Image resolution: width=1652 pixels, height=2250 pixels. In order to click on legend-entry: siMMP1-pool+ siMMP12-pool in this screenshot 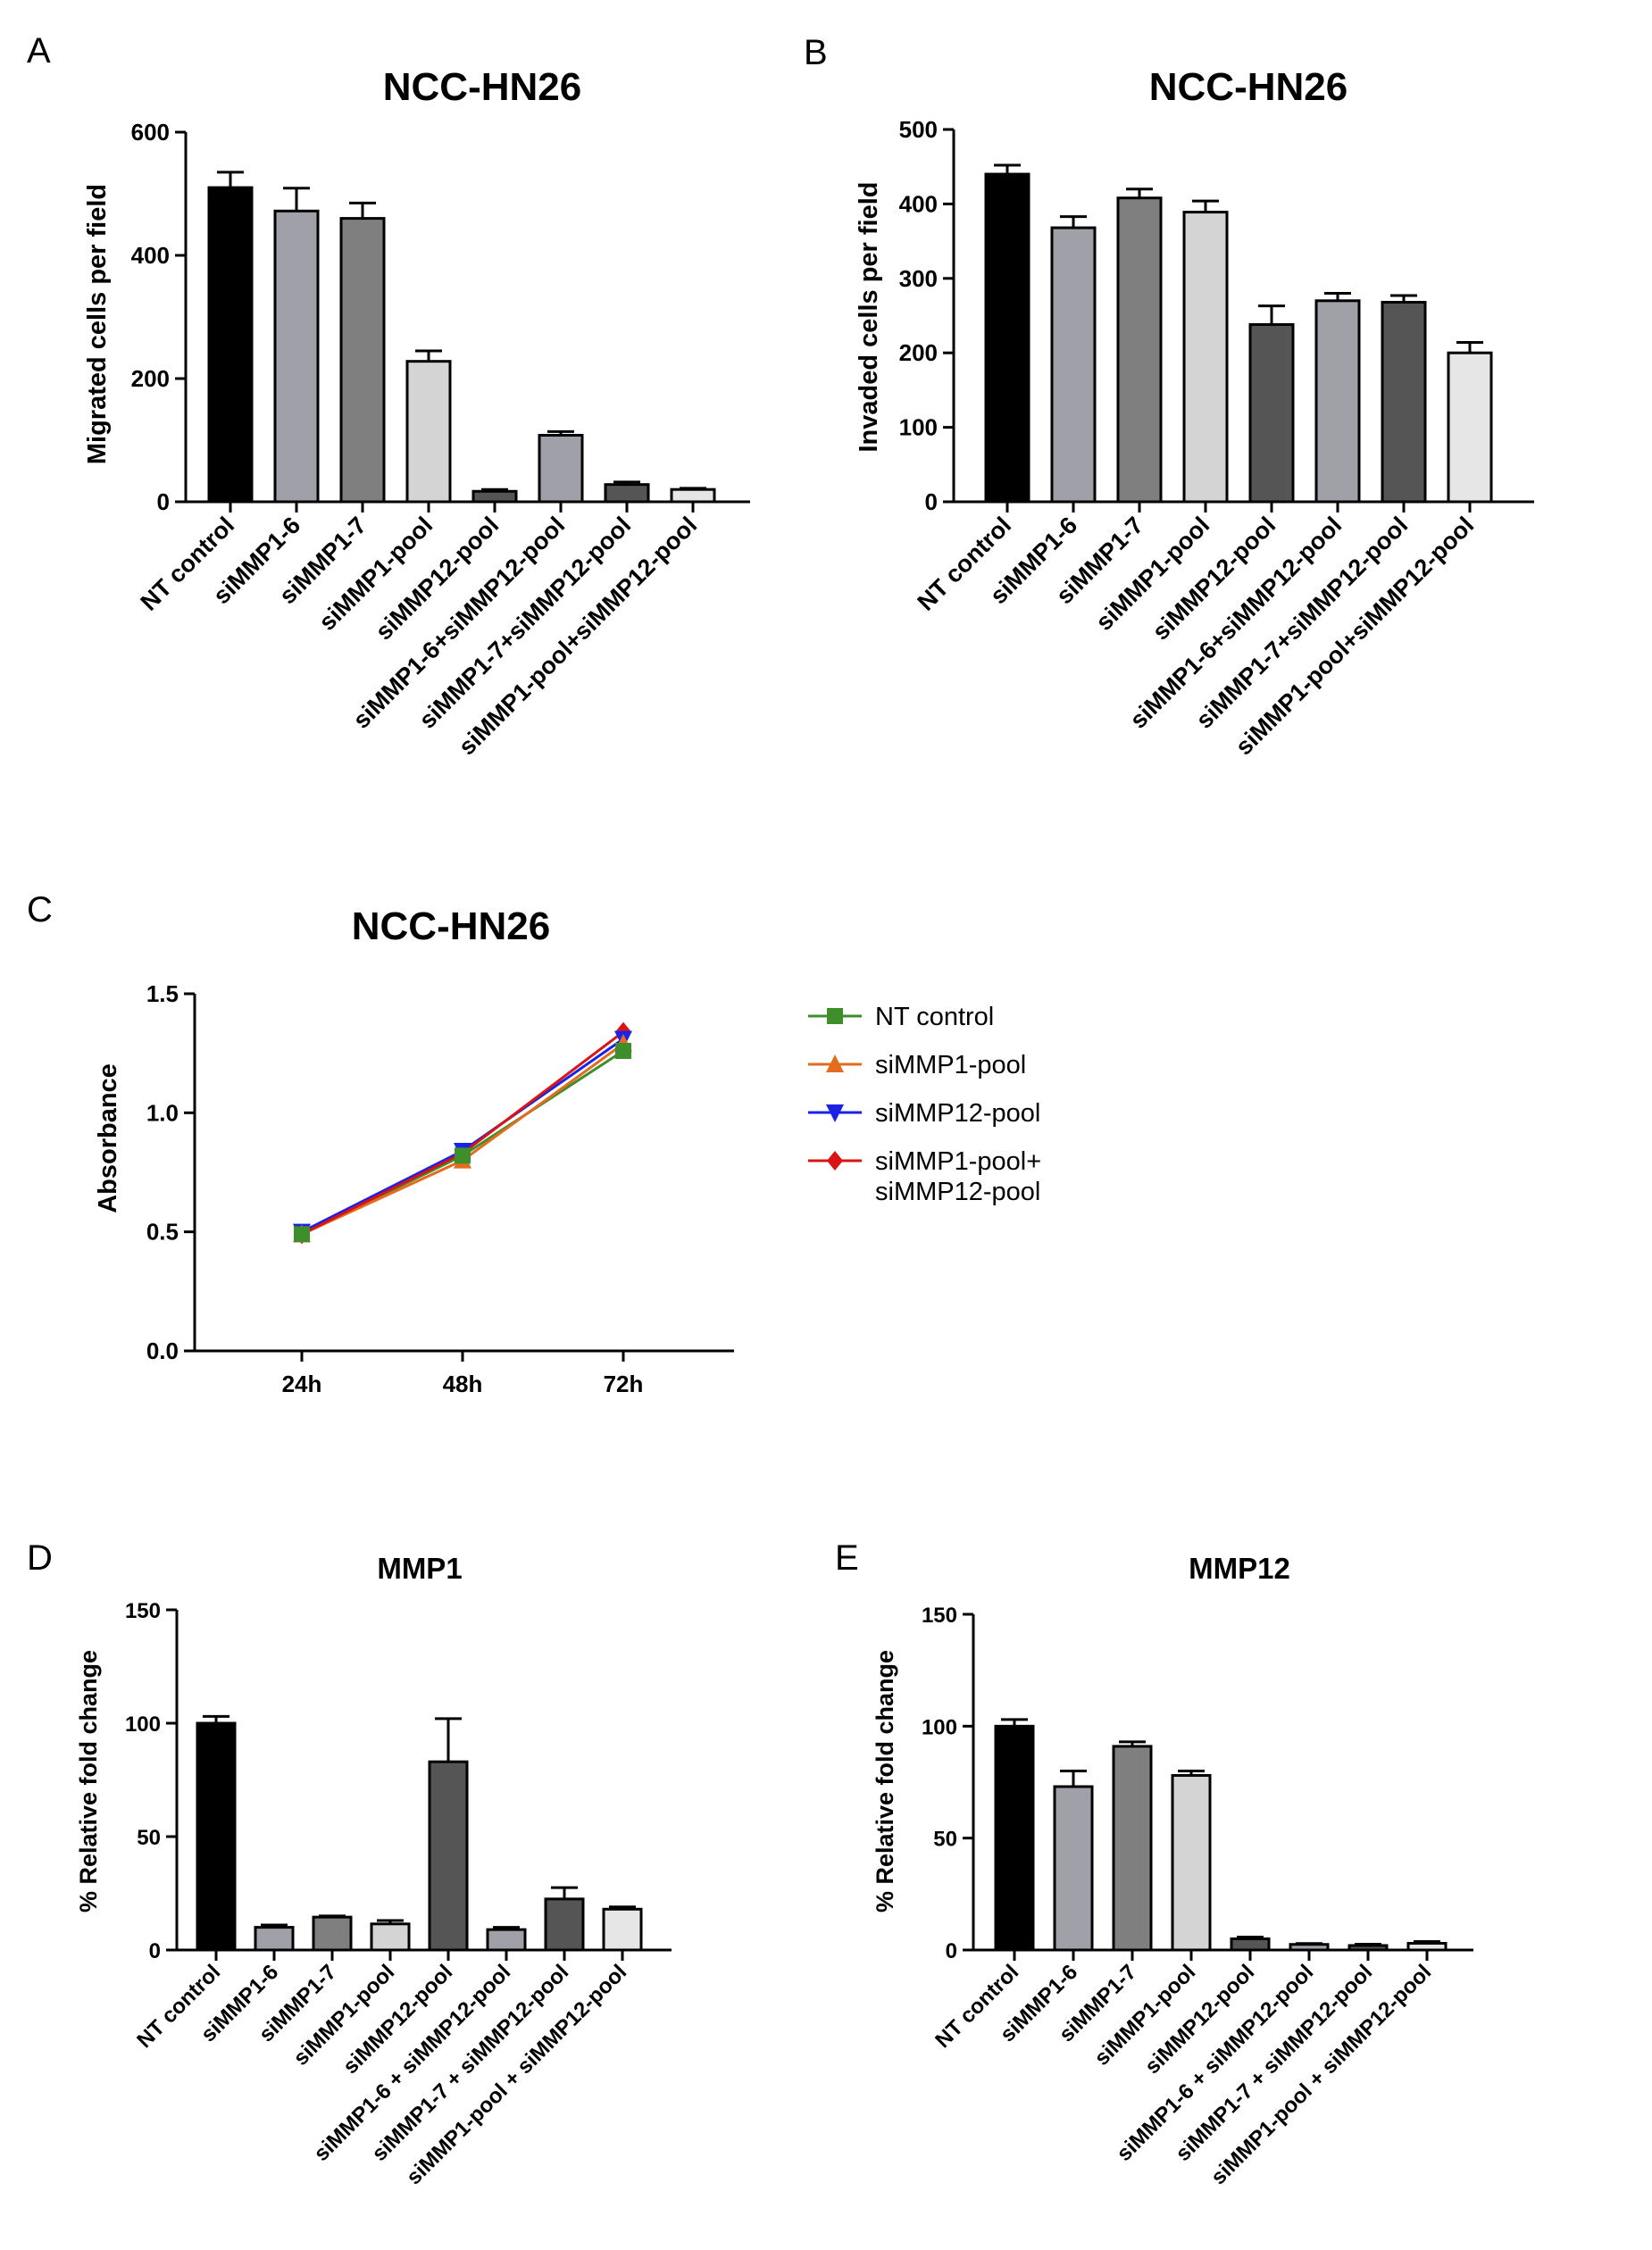, I will do `click(958, 1177)`.